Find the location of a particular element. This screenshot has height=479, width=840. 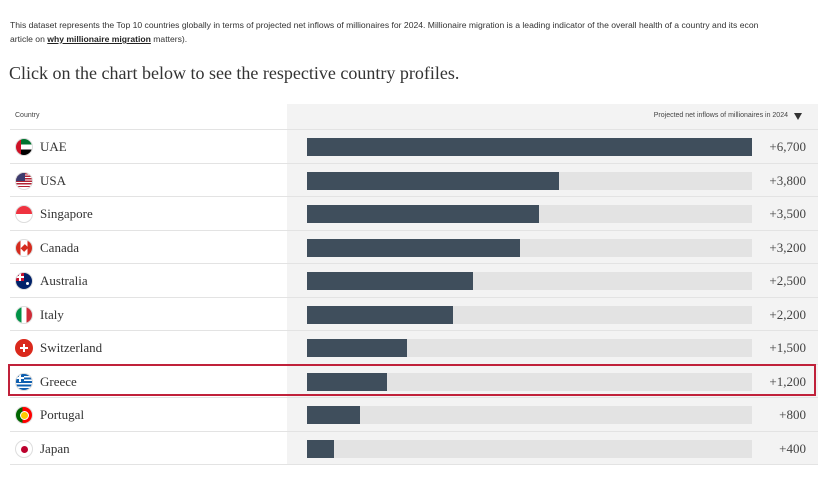

value-label: +2,200 is located at coordinates (787, 314).